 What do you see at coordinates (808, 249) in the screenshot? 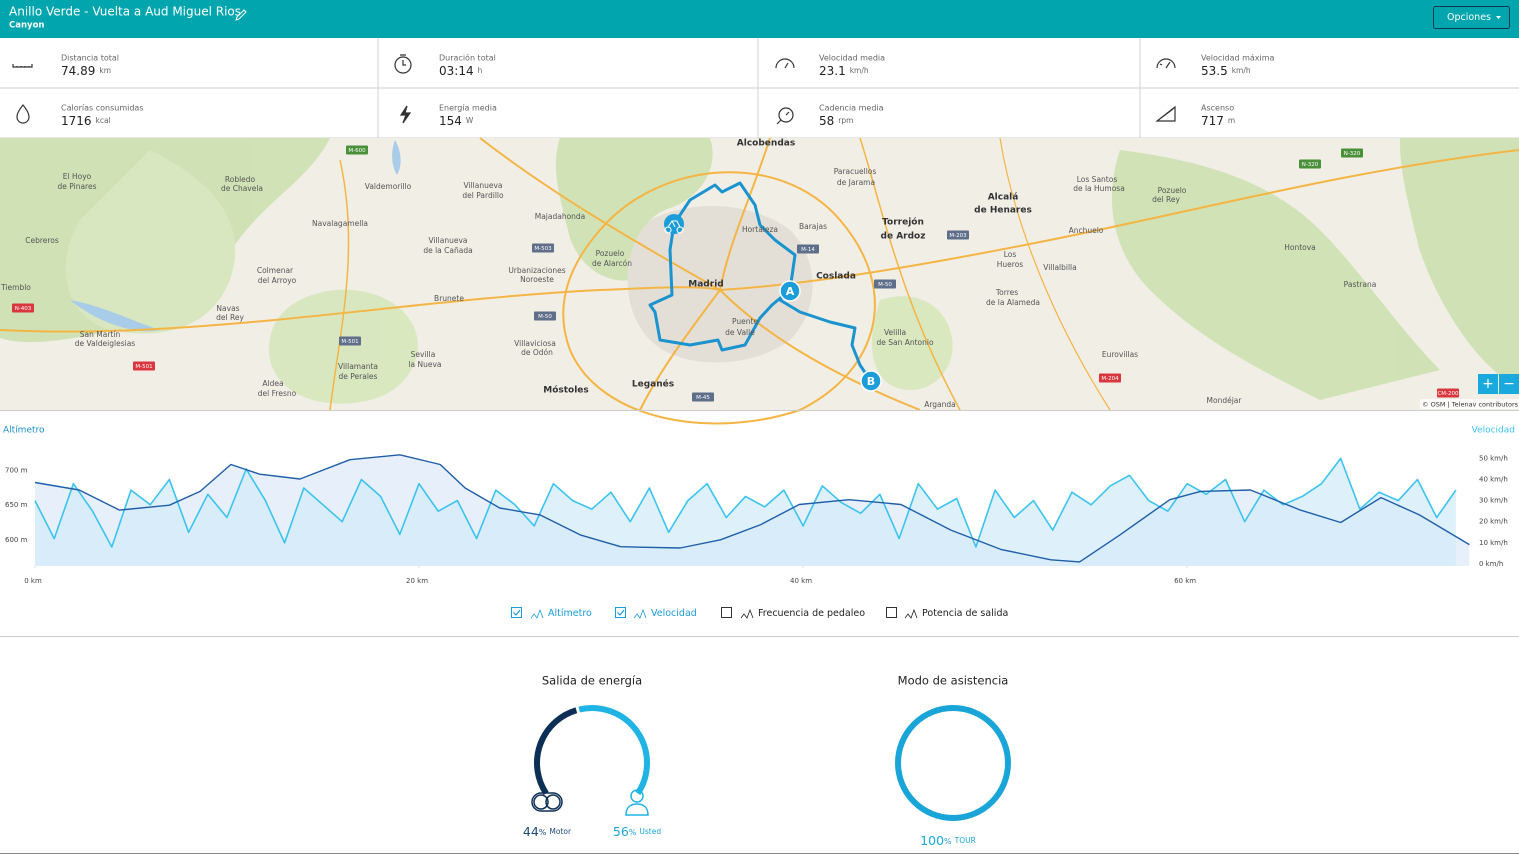
I see `road-shield` at bounding box center [808, 249].